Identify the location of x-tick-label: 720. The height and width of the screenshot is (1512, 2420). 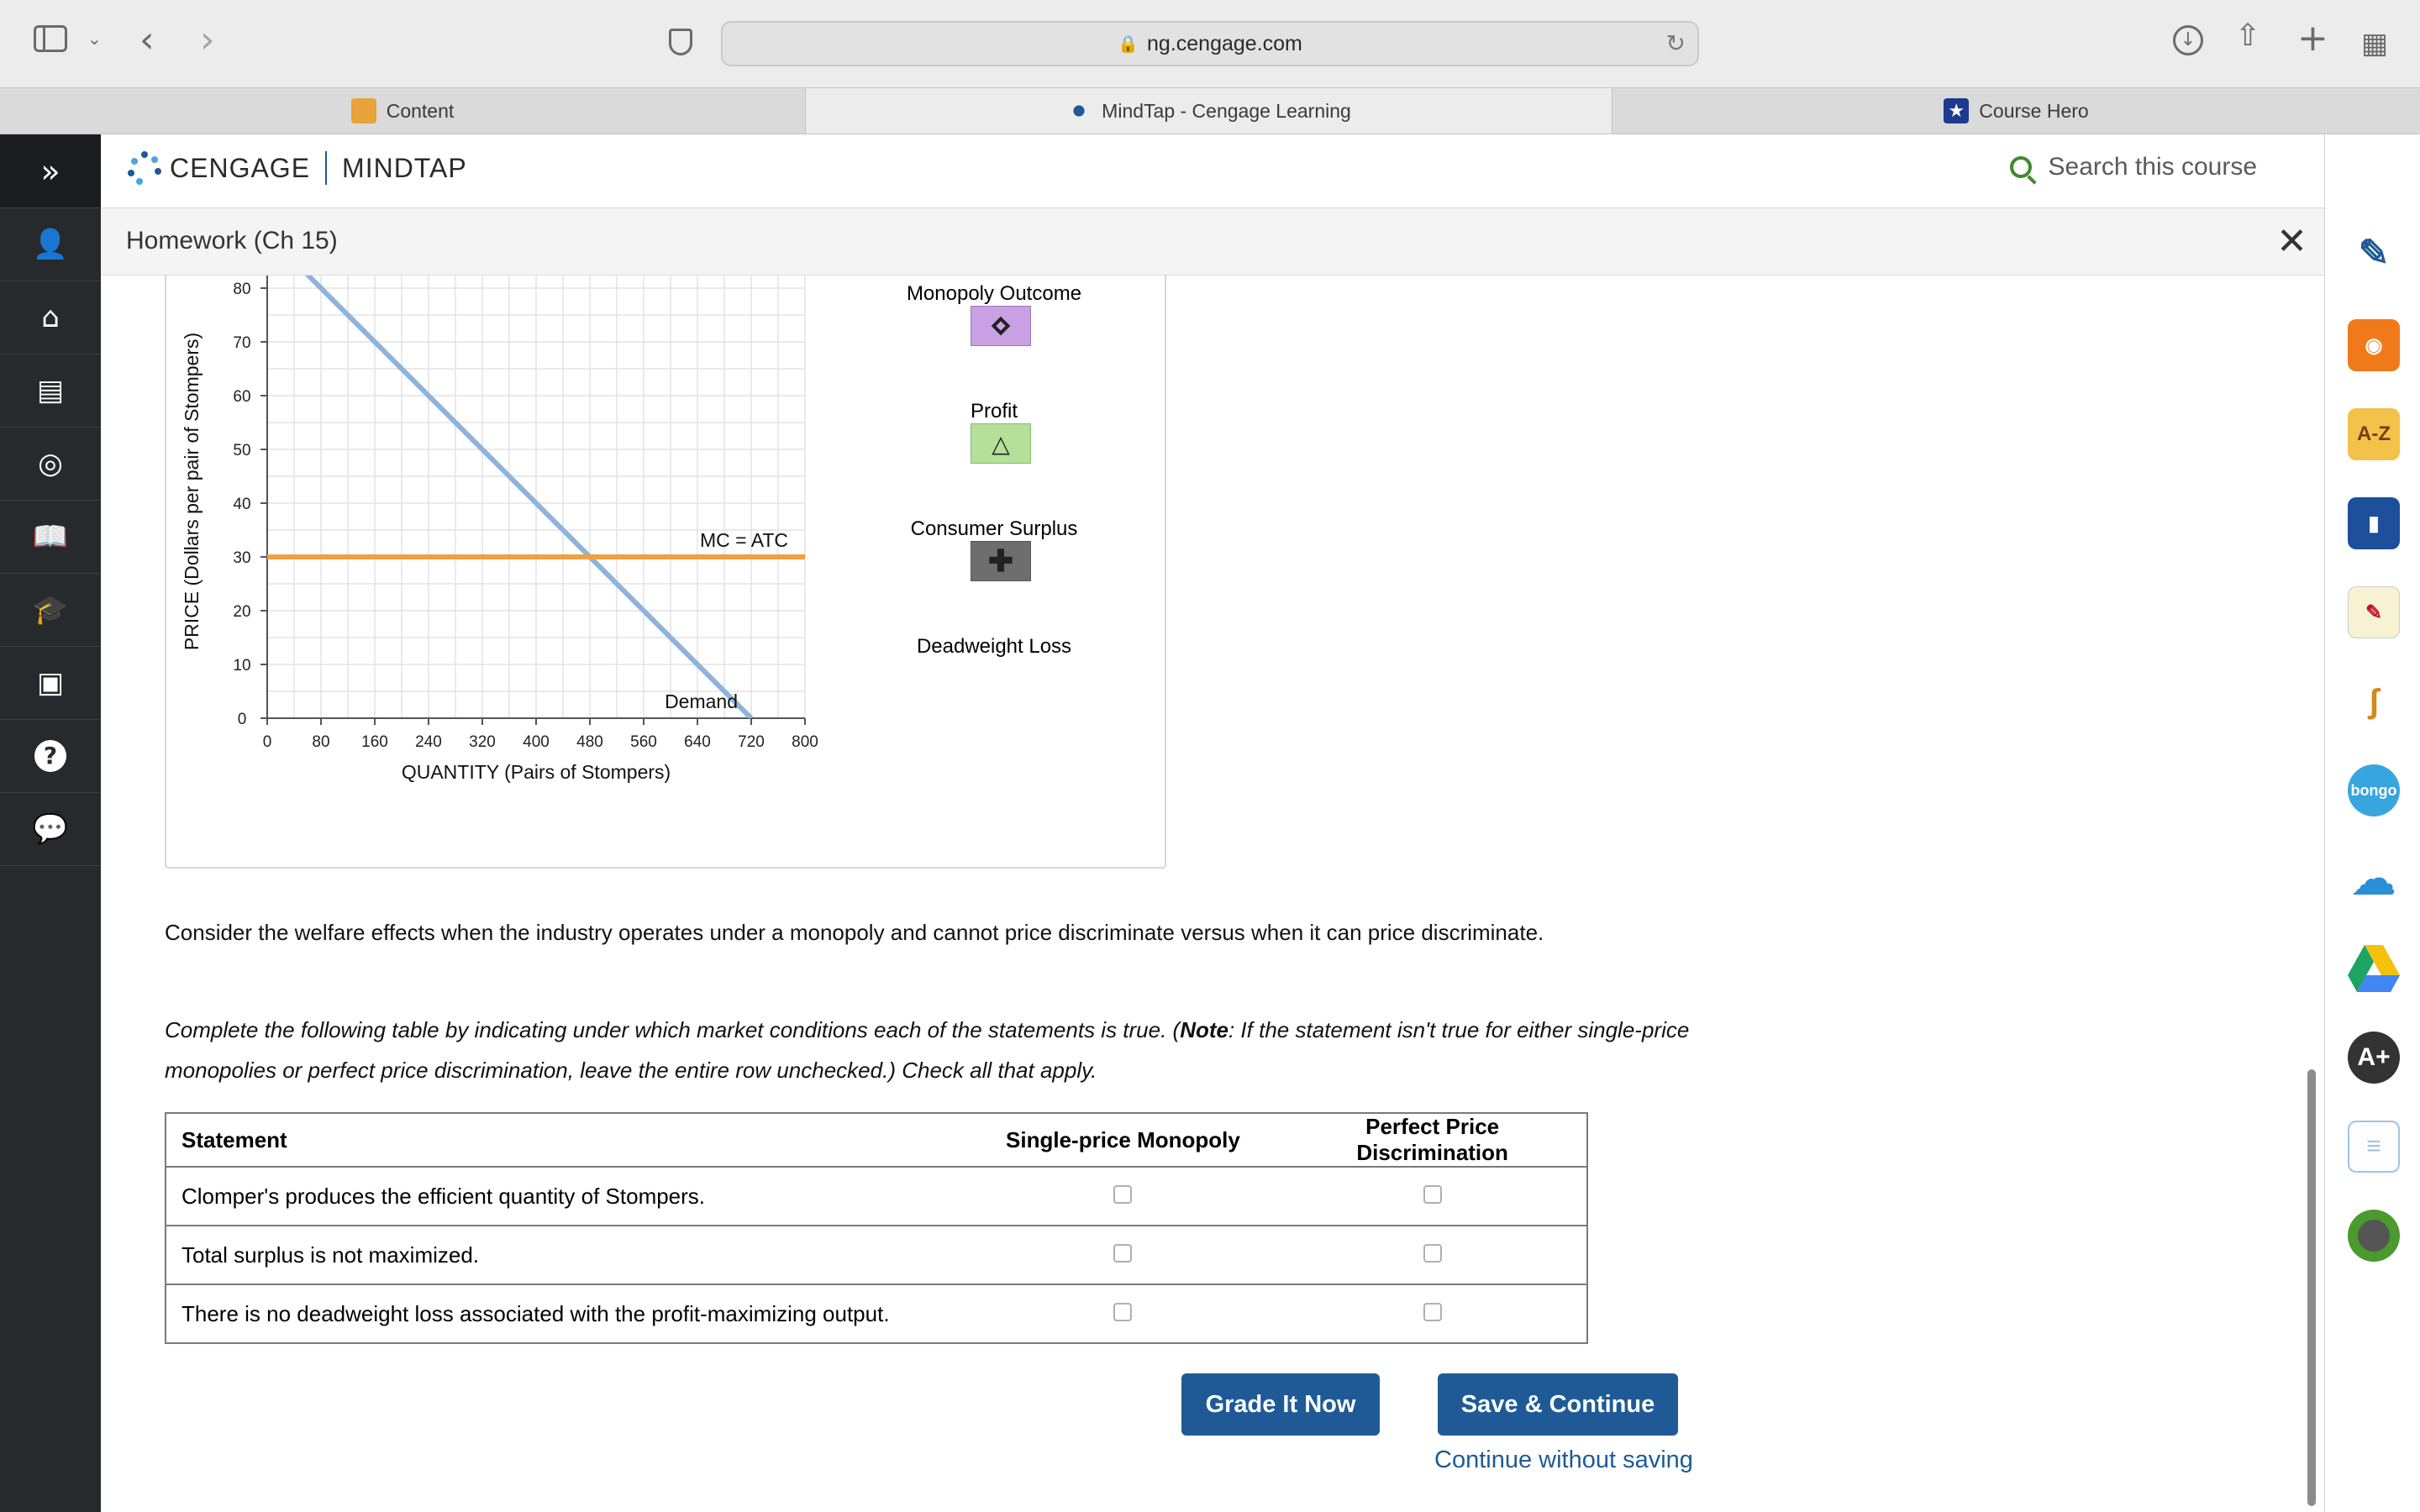
(751, 742).